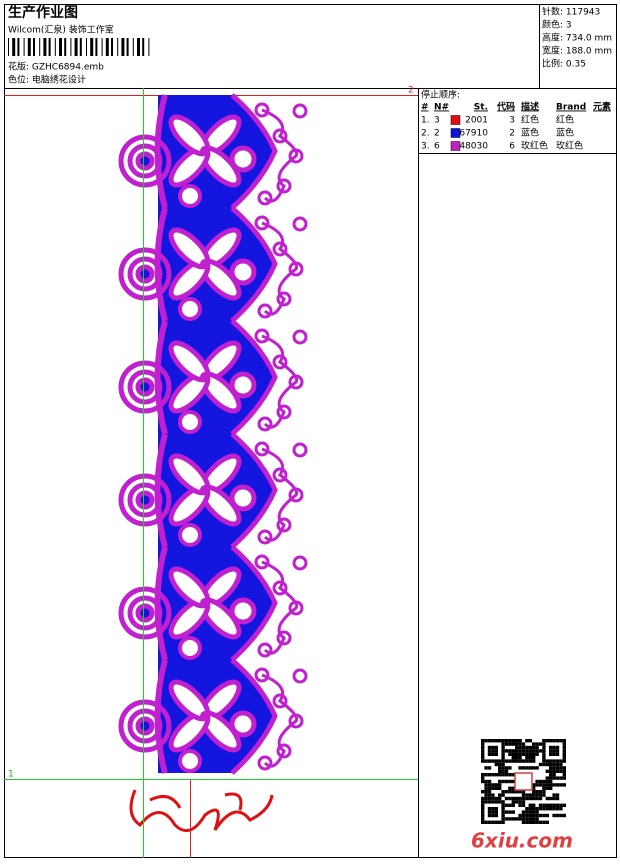 The image size is (620, 864). I want to click on color-swatch, so click(455, 146).